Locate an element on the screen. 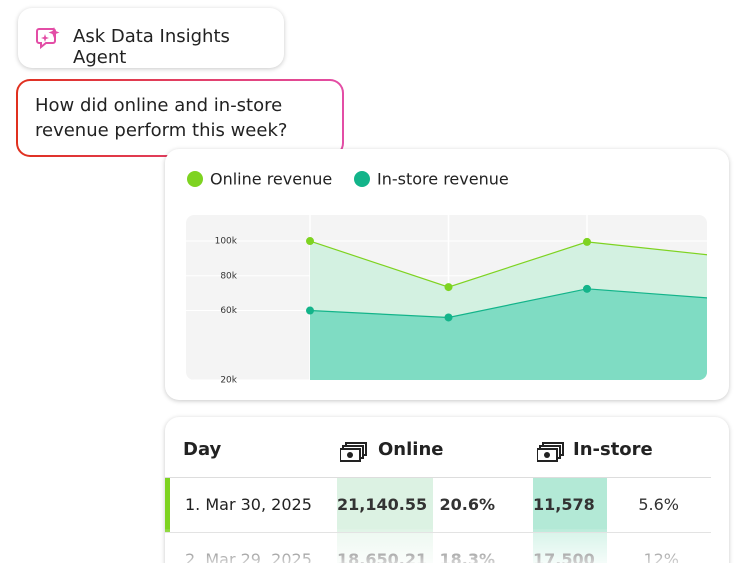  table-cell: 1. Mar 30, 2025 is located at coordinates (248, 504).